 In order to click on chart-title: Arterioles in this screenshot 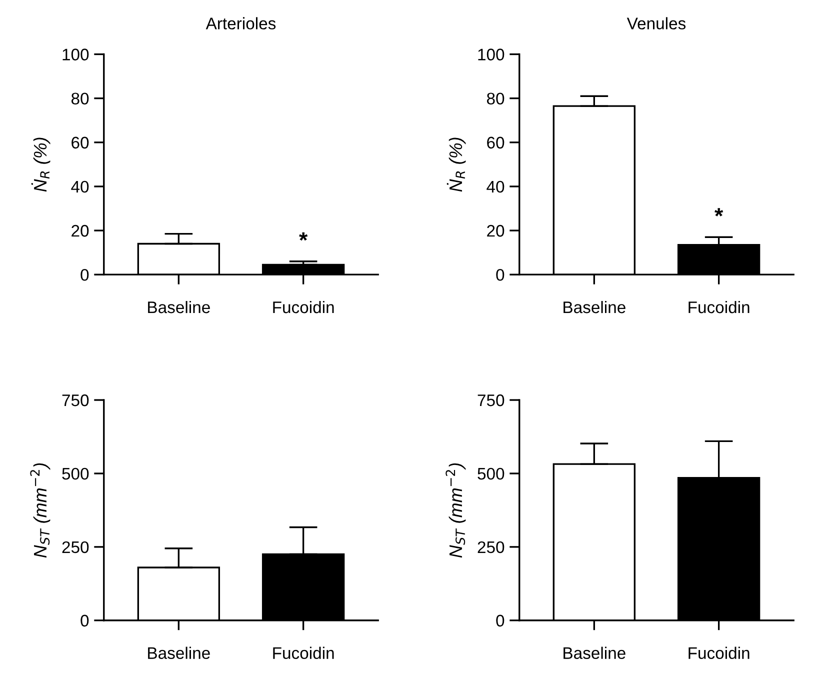, I will do `click(241, 23)`.